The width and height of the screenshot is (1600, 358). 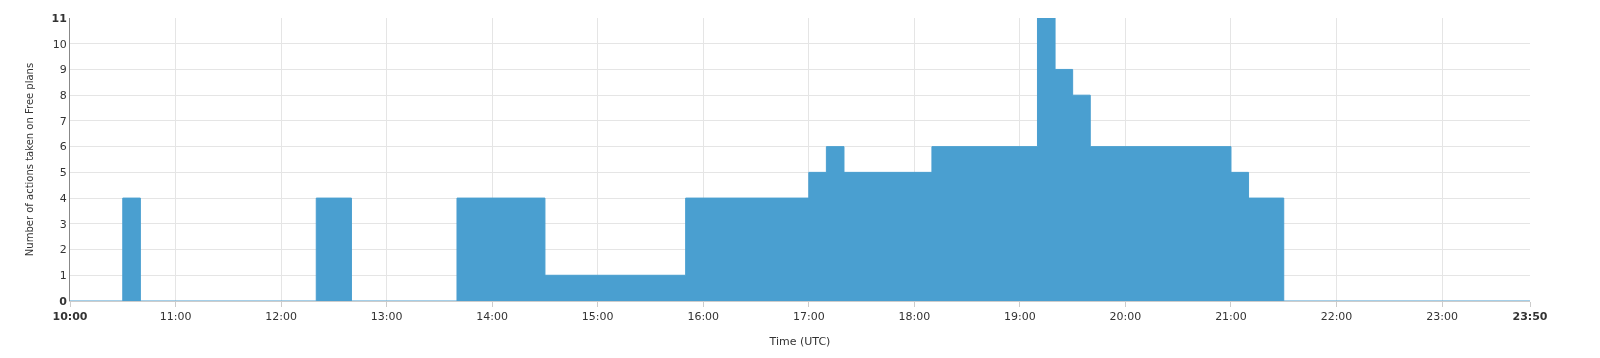 What do you see at coordinates (703, 317) in the screenshot?
I see `x-tick-label: 16:00` at bounding box center [703, 317].